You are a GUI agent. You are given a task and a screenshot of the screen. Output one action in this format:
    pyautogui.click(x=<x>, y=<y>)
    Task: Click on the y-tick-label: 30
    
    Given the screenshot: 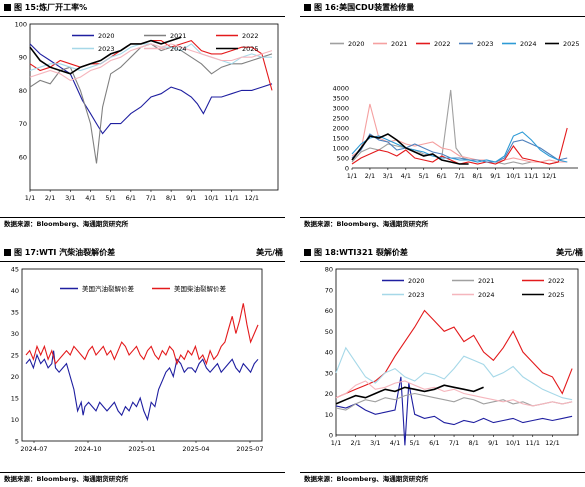 What is the action you would take?
    pyautogui.click(x=329, y=373)
    